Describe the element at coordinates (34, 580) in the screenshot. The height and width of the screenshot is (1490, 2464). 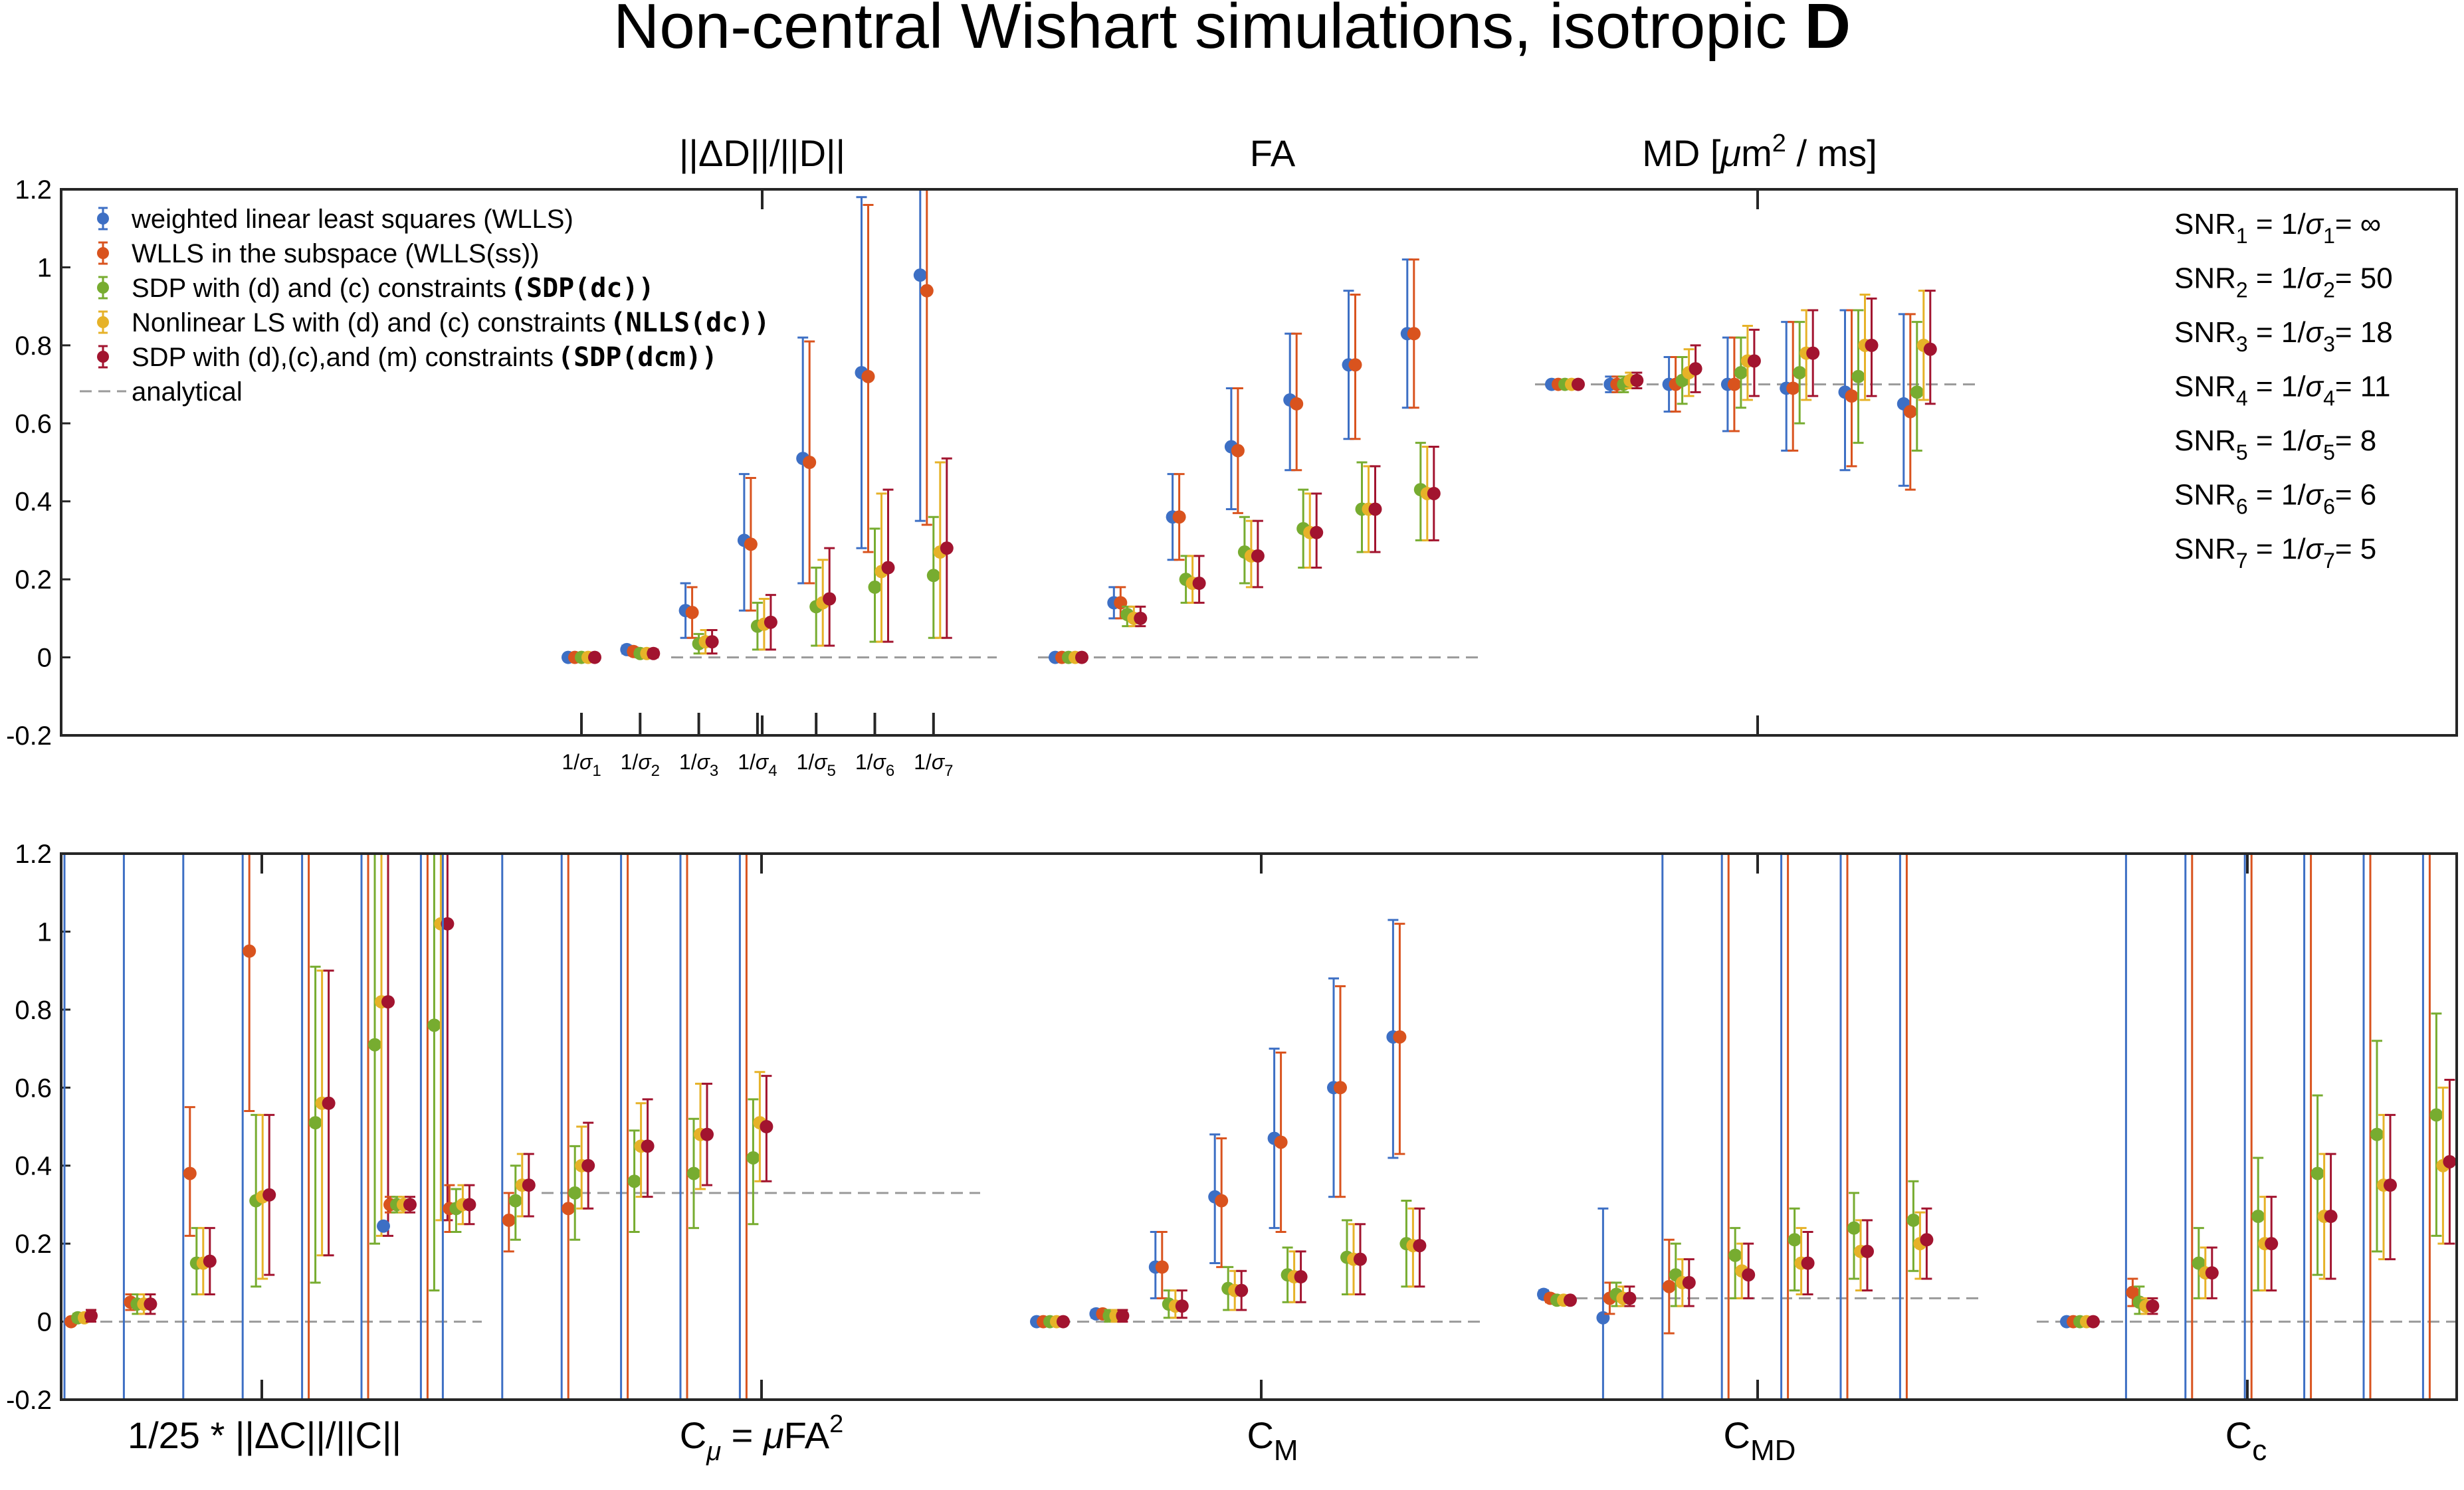
I see `top-ytick-label: 0.2` at that location.